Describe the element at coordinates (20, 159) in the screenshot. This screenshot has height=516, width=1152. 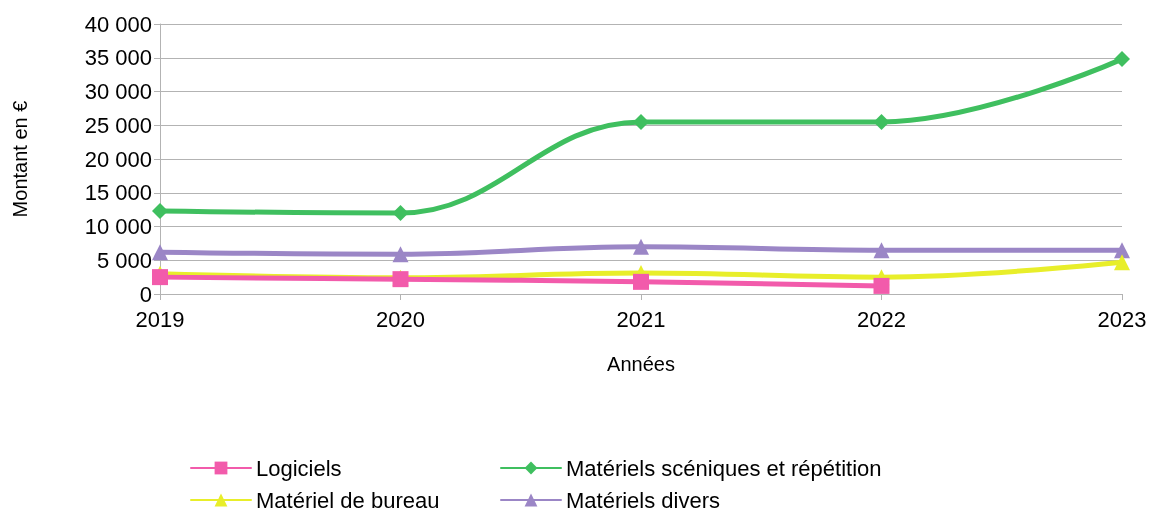
I see `y-axis-title: Montant en €` at that location.